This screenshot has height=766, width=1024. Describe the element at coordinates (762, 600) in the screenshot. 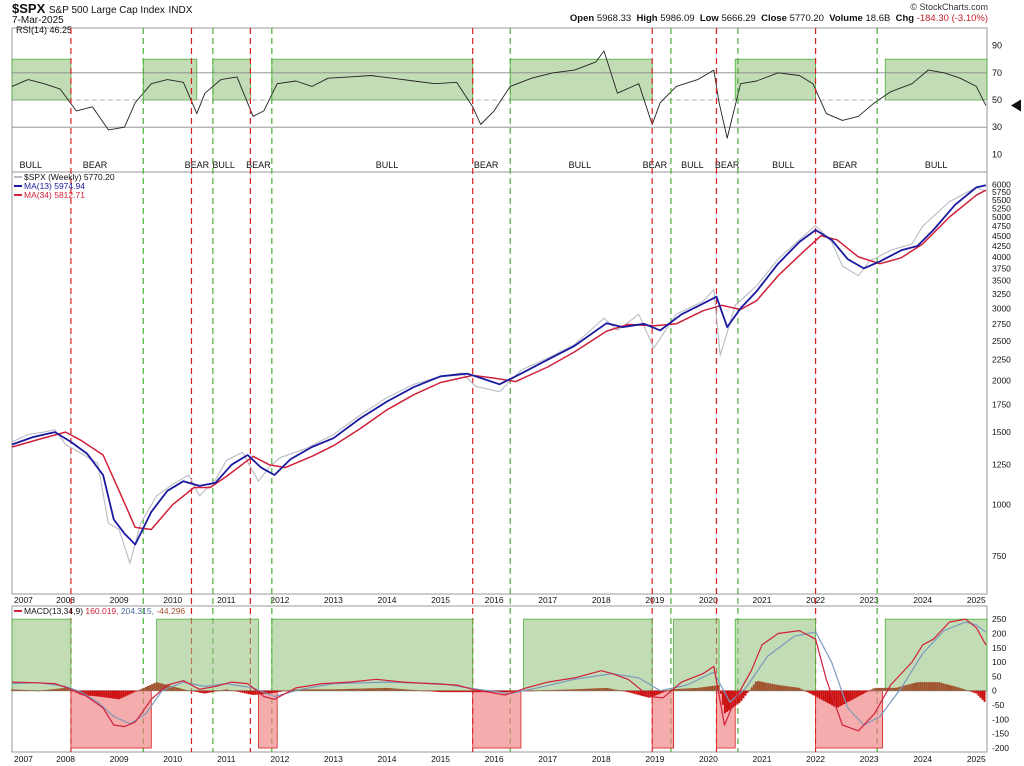

I see `price-x-tick-label: 2021` at that location.